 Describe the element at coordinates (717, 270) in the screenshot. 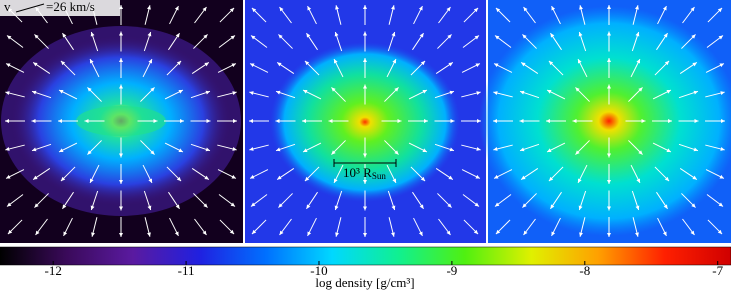

I see `x-tick-label: -7` at that location.